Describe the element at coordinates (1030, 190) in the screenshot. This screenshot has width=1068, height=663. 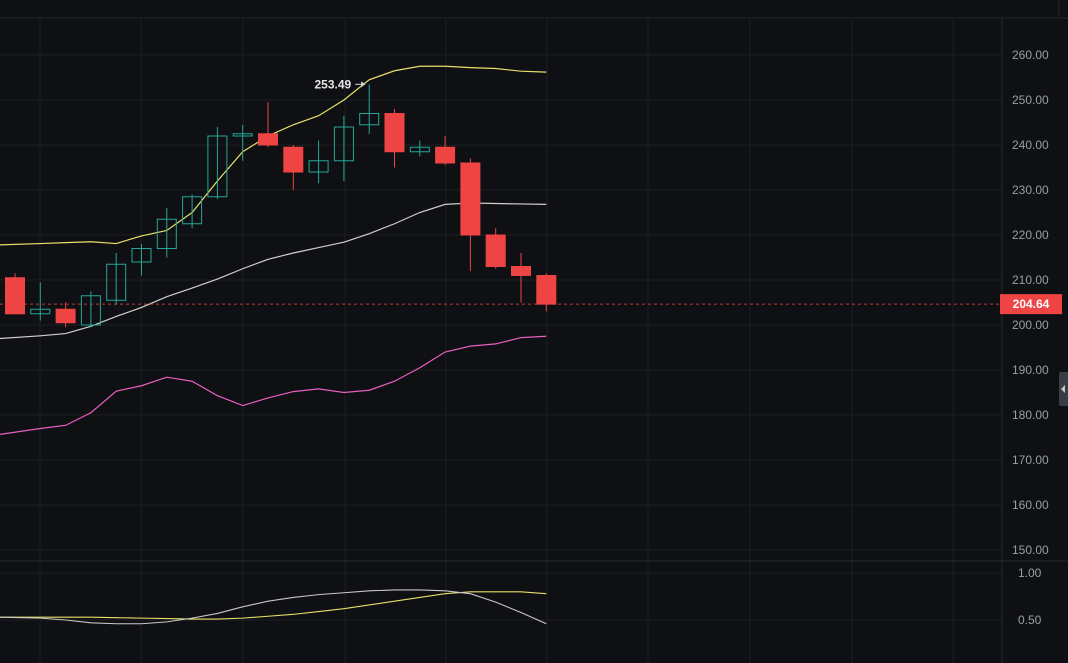
I see `price-tick-label: 230.00` at that location.